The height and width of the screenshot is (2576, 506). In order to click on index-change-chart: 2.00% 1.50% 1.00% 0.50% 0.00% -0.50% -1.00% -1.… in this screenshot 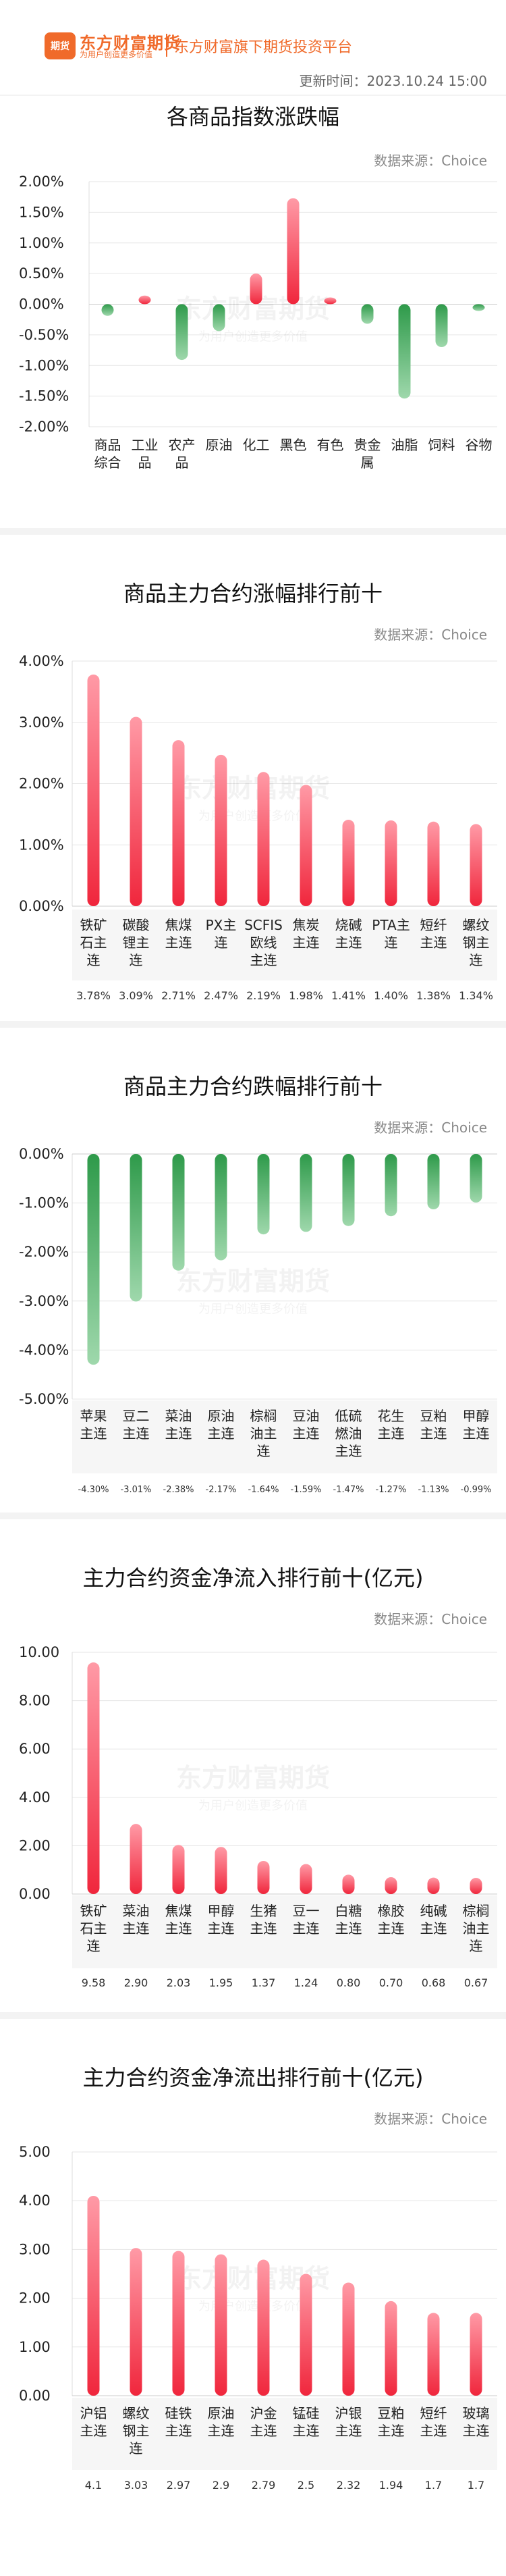, I will do `click(258, 322)`.